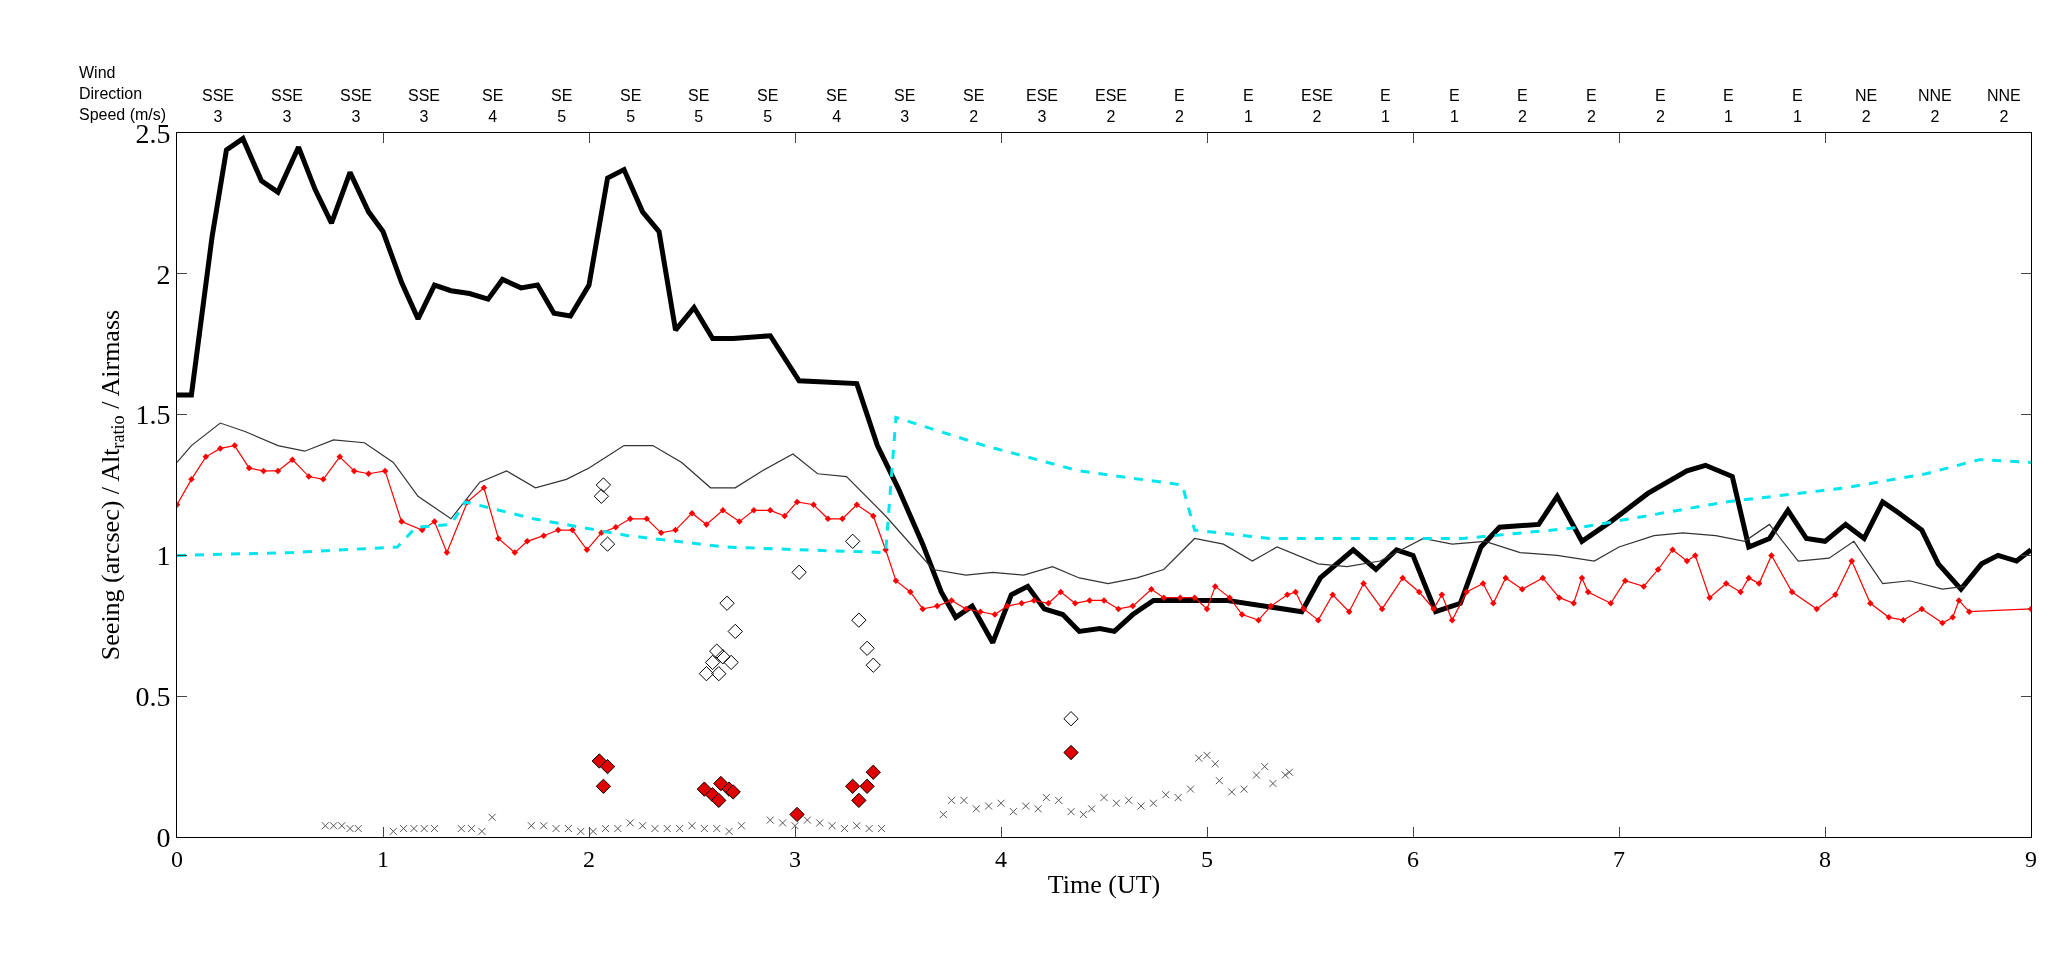 Image resolution: width=2049 pixels, height=954 pixels. What do you see at coordinates (163, 274) in the screenshot?
I see `y-tick-label: 2` at bounding box center [163, 274].